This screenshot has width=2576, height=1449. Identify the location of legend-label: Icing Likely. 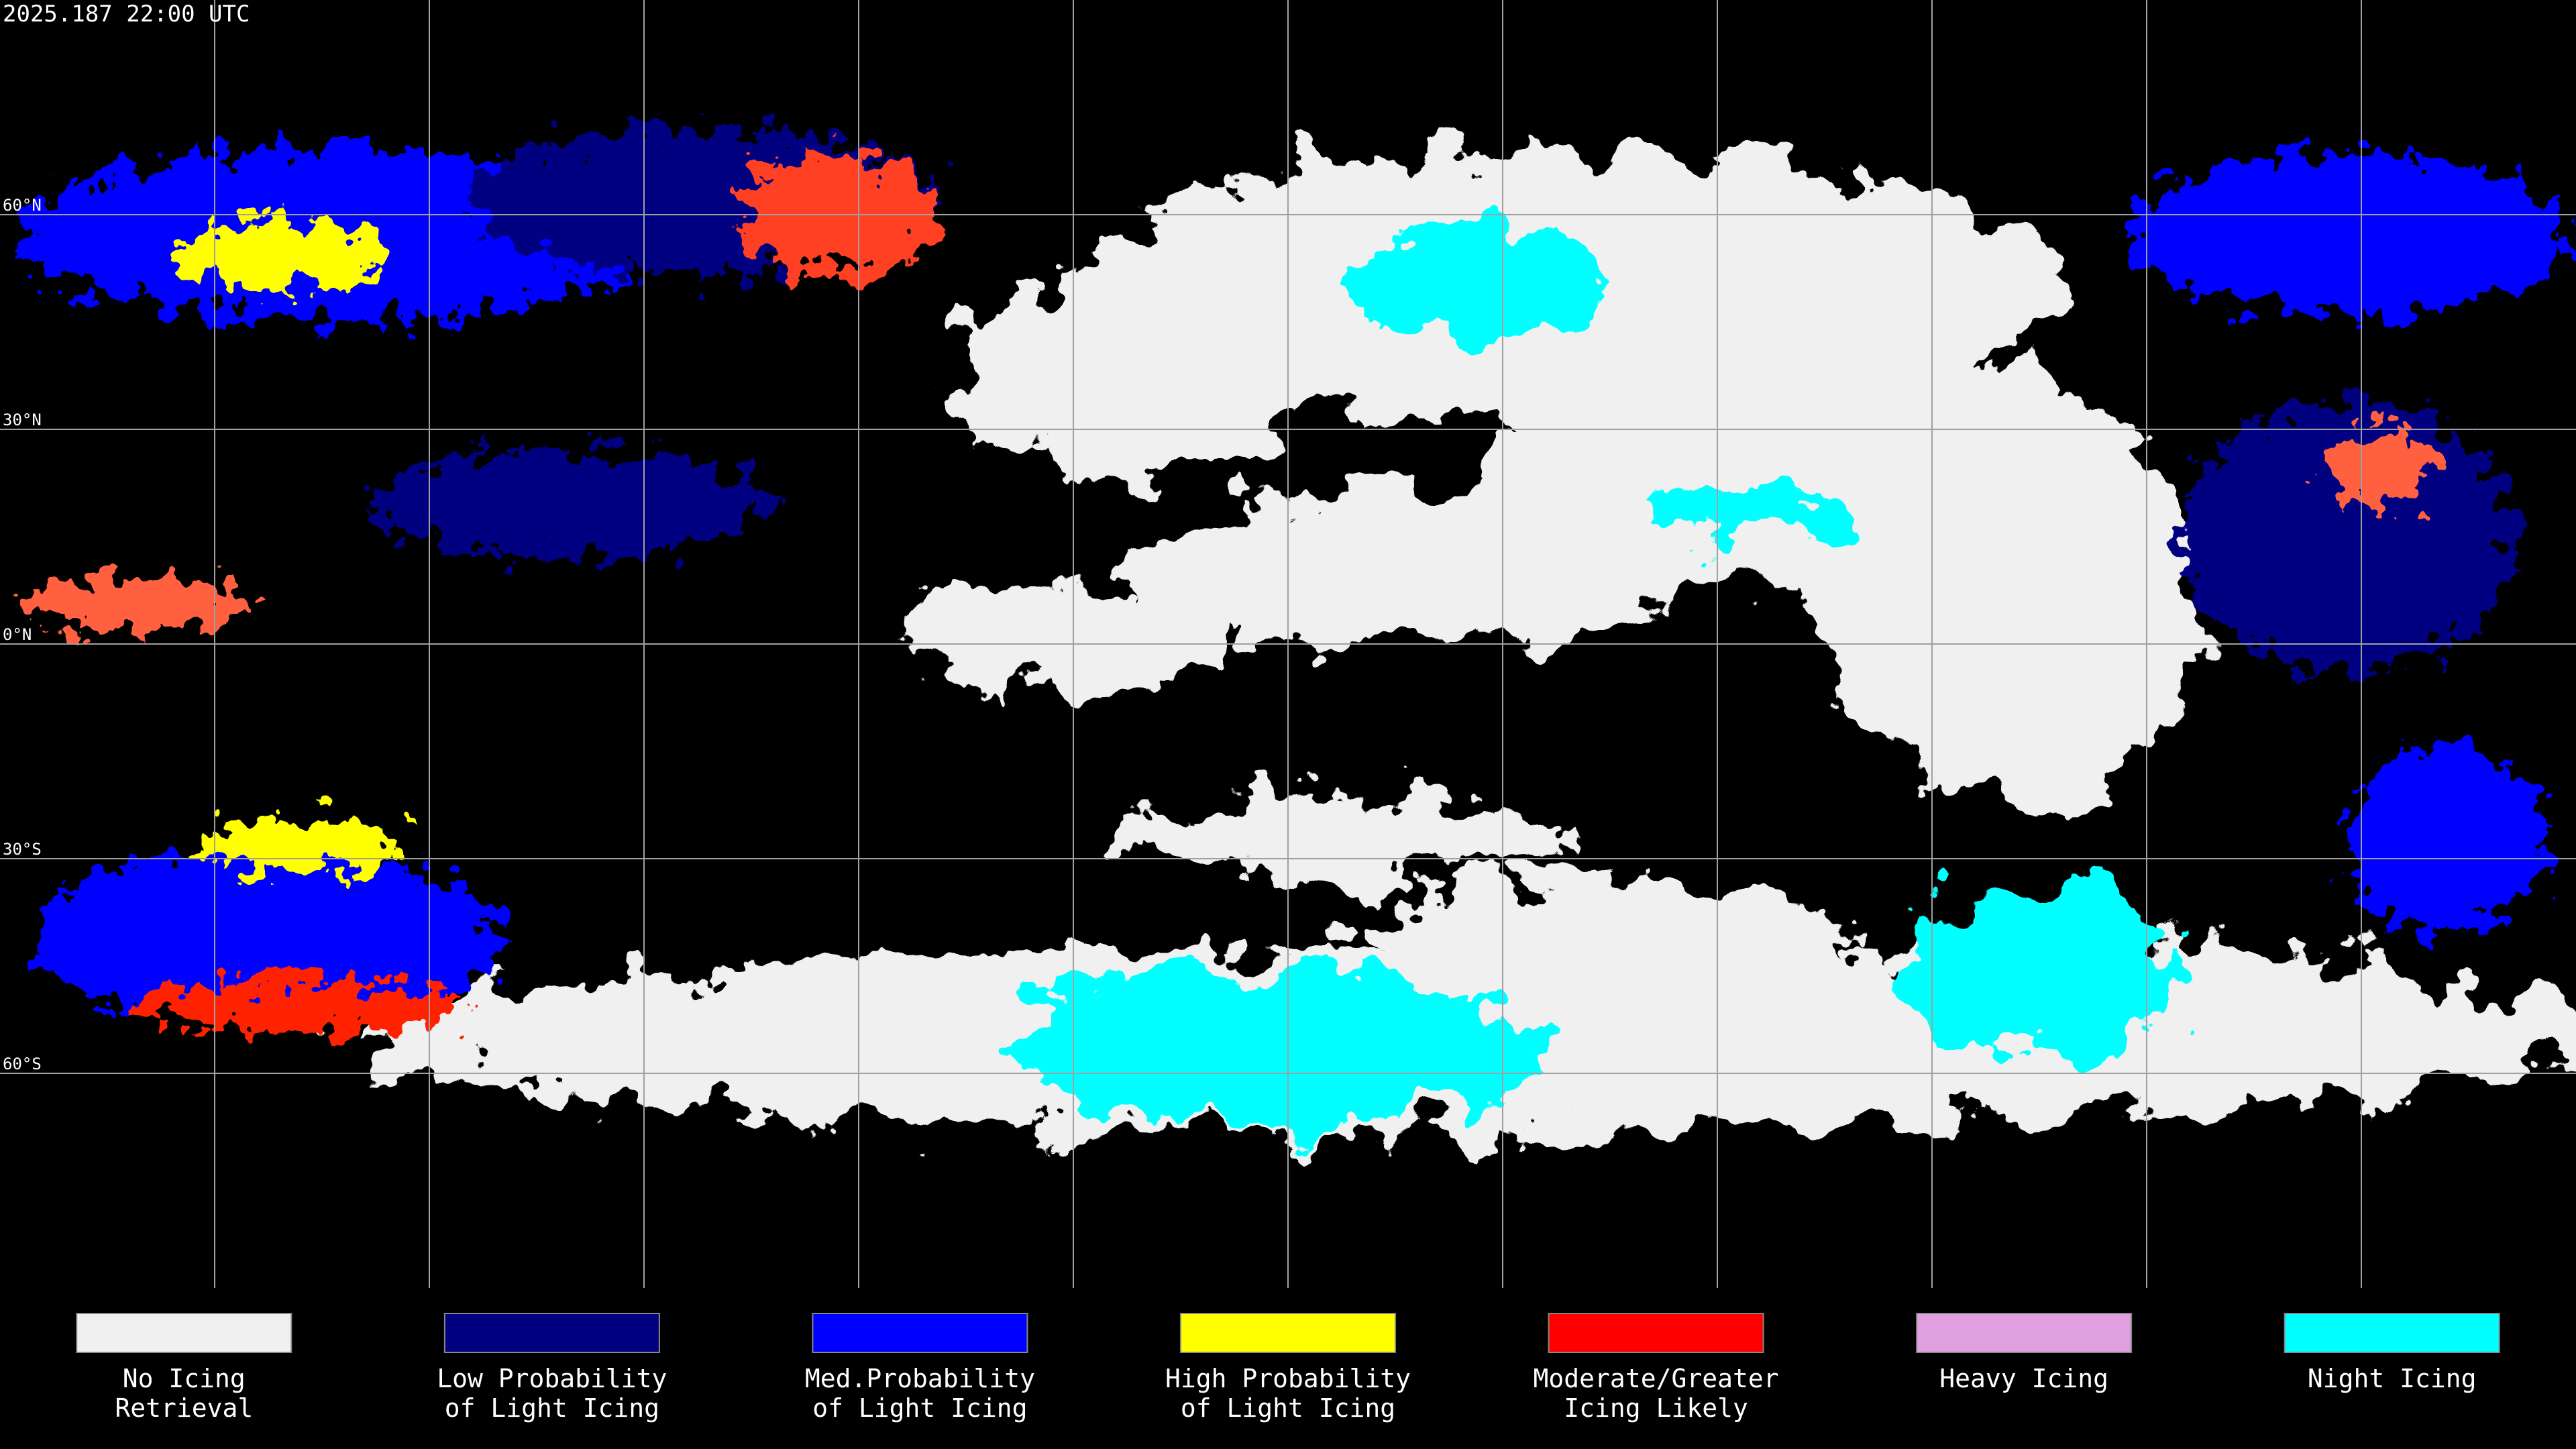
(1656, 1408).